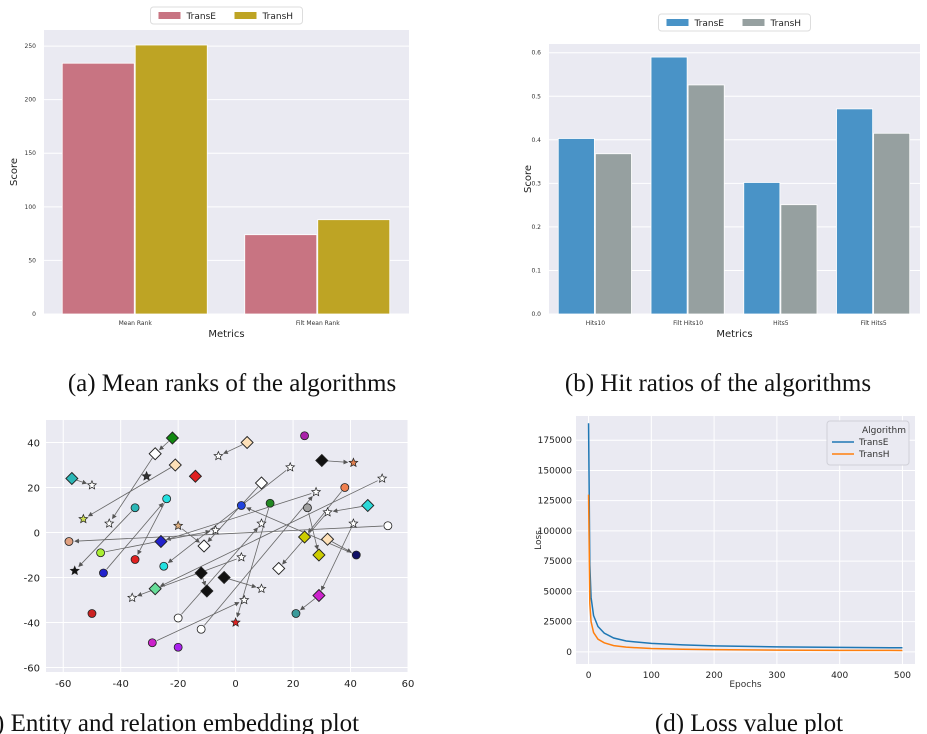 The image size is (927, 734). I want to click on chart-d-xtick-label: 0, so click(589, 676).